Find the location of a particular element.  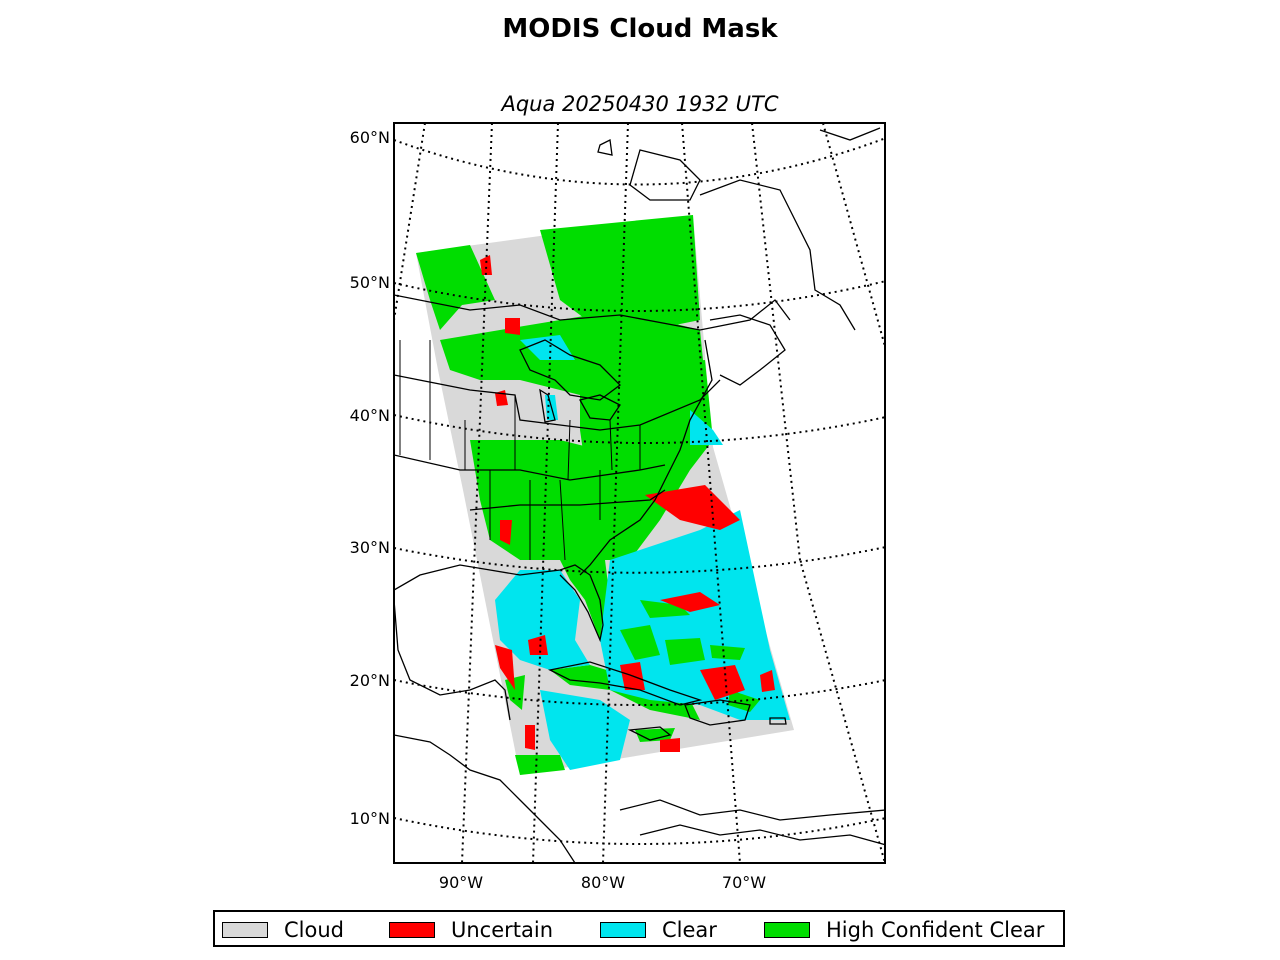

lat-label-20n: 20°N is located at coordinates (369, 680).